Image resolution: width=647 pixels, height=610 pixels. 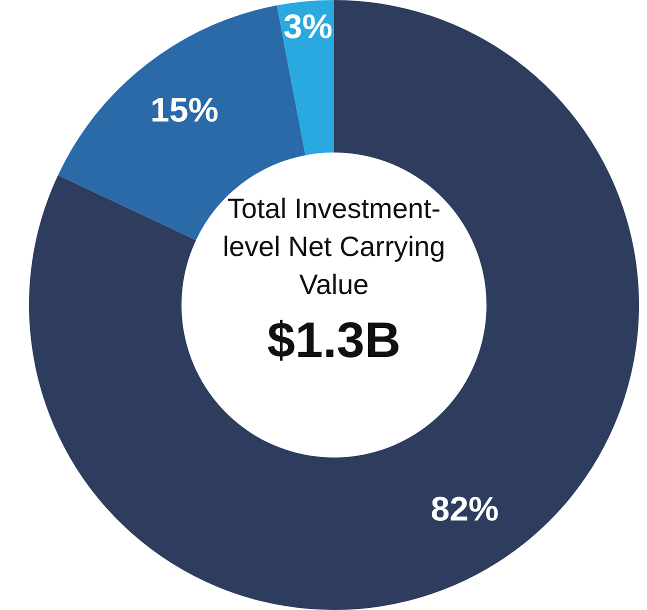 What do you see at coordinates (464, 509) in the screenshot?
I see `data-label: 82%` at bounding box center [464, 509].